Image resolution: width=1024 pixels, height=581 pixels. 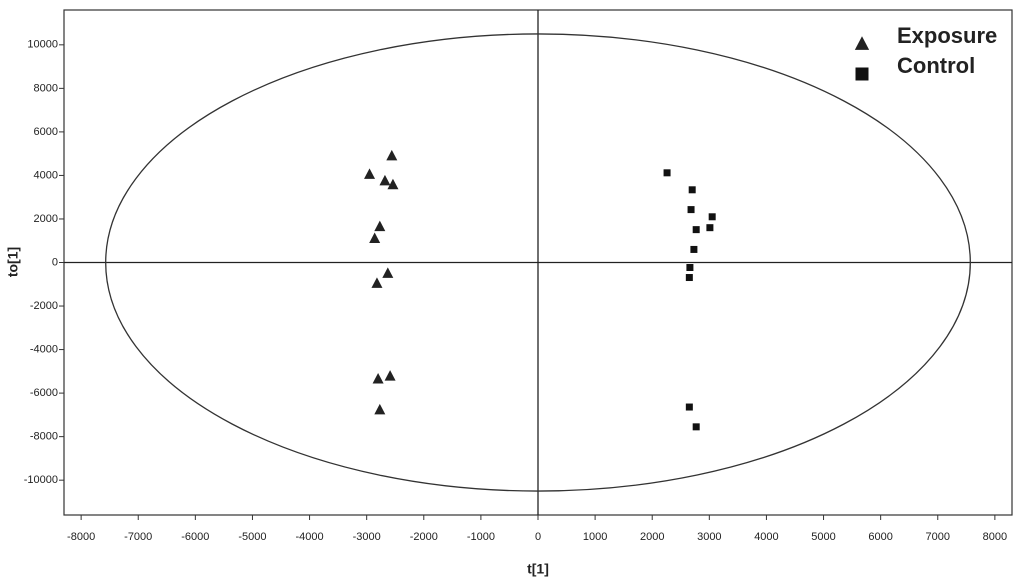 I want to click on x-tick-label: -5000, so click(x=252, y=537).